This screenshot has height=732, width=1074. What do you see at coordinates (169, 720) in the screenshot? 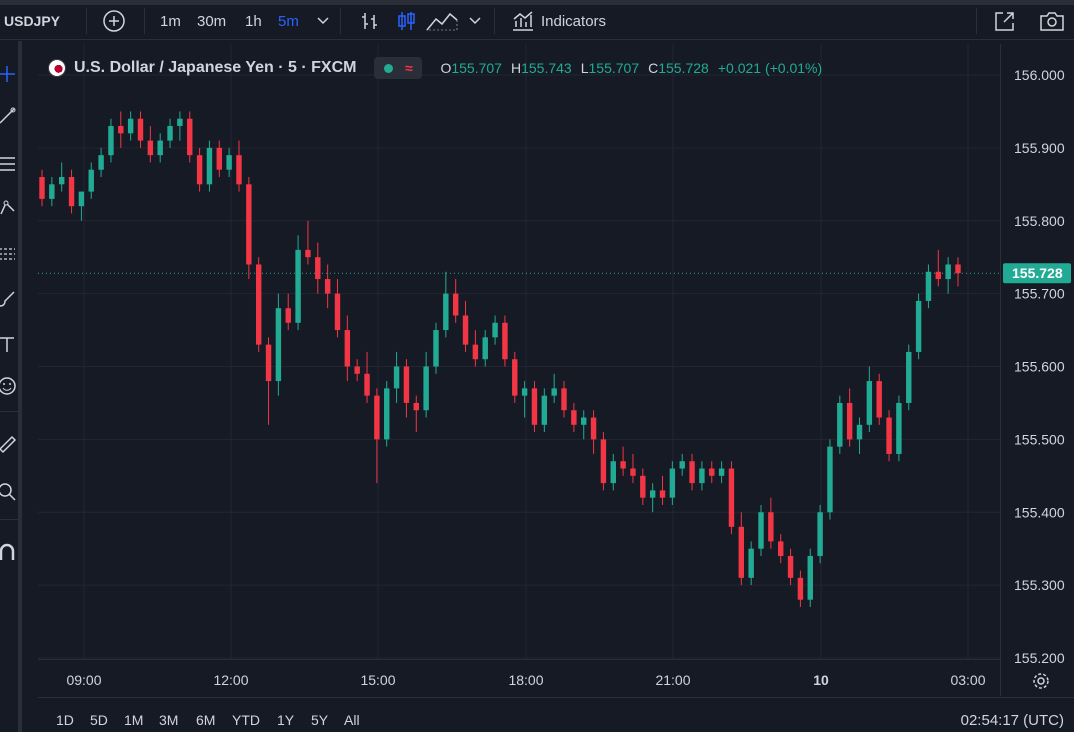
I see `range-3m-button: 3M` at bounding box center [169, 720].